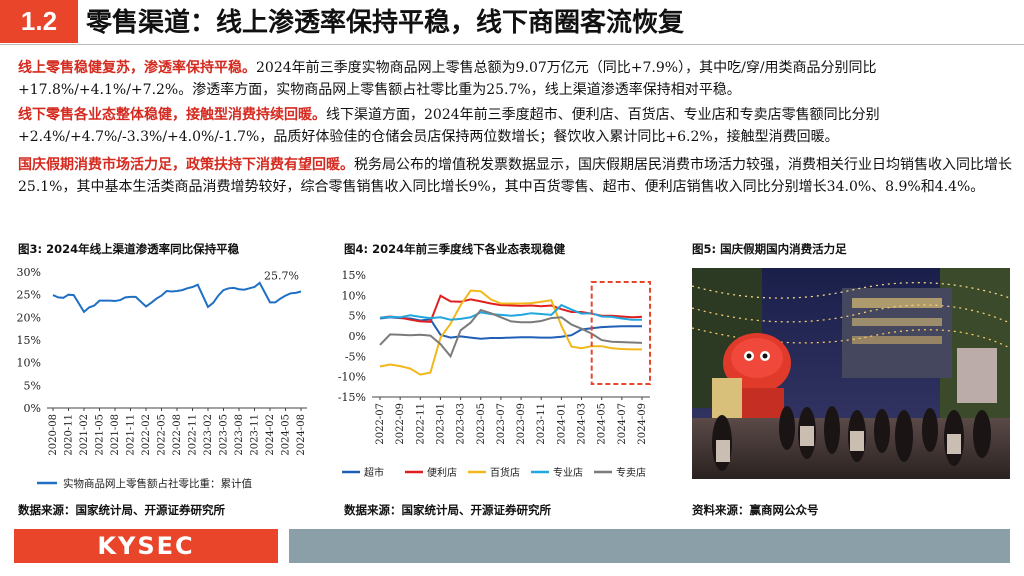 The height and width of the screenshot is (576, 1024). What do you see at coordinates (29, 272) in the screenshot?
I see `y-tick-label: 30%` at bounding box center [29, 272].